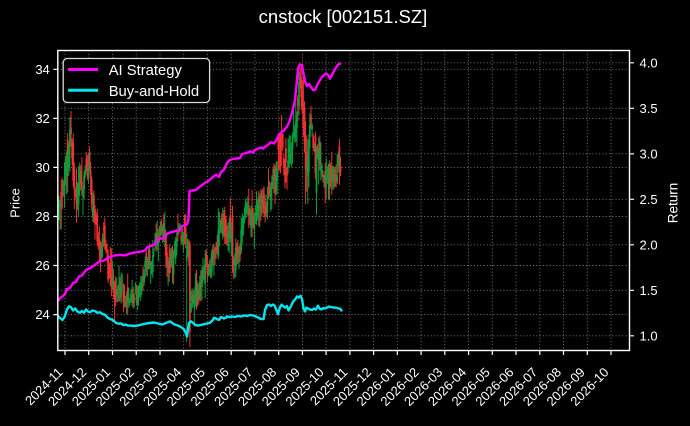 The image size is (690, 426). I want to click on svg-text: 28, so click(42, 216).